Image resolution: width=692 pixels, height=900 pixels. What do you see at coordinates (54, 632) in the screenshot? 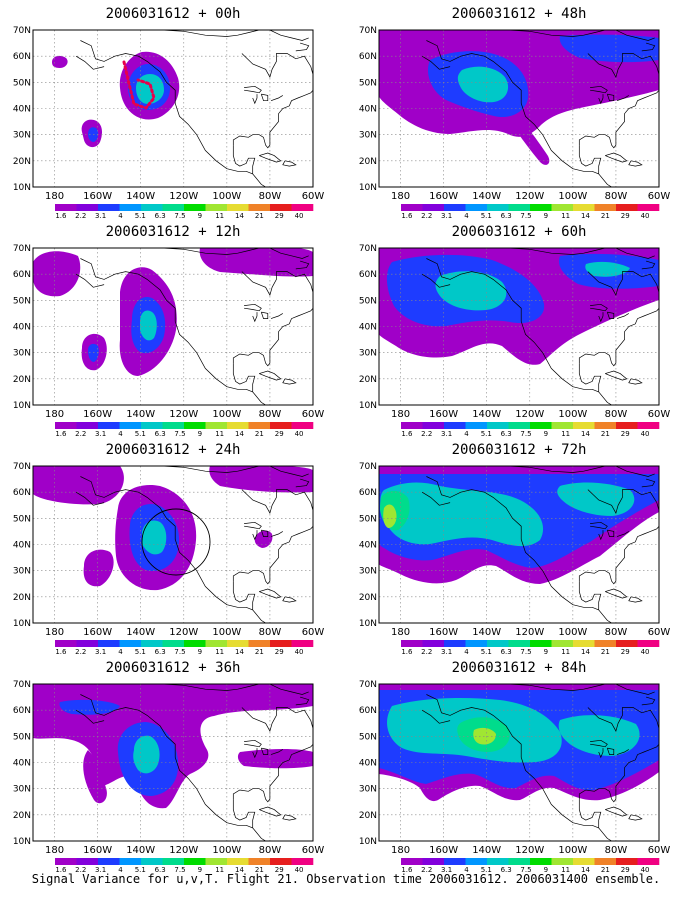
I see `lon-label: 180` at bounding box center [54, 632].